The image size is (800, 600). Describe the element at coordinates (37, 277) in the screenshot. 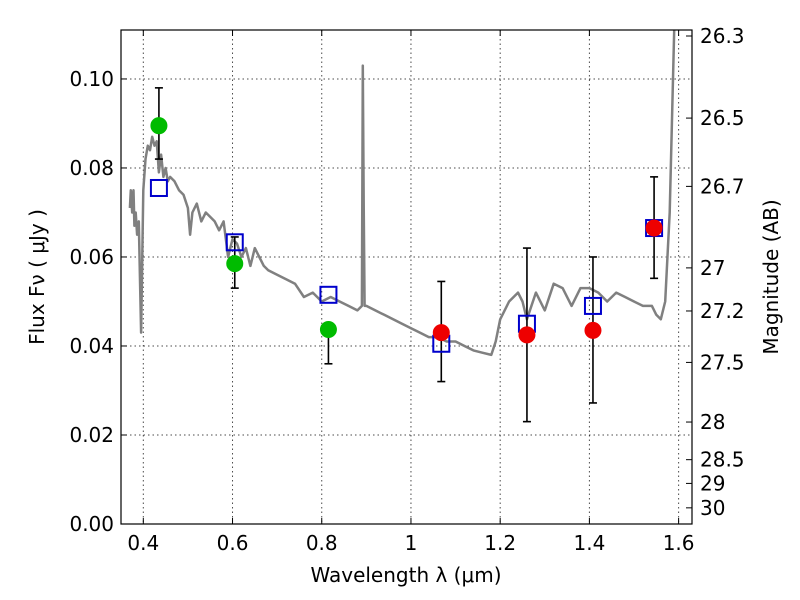

I see `y-axis-label: Flux Fν ( μJy )` at that location.